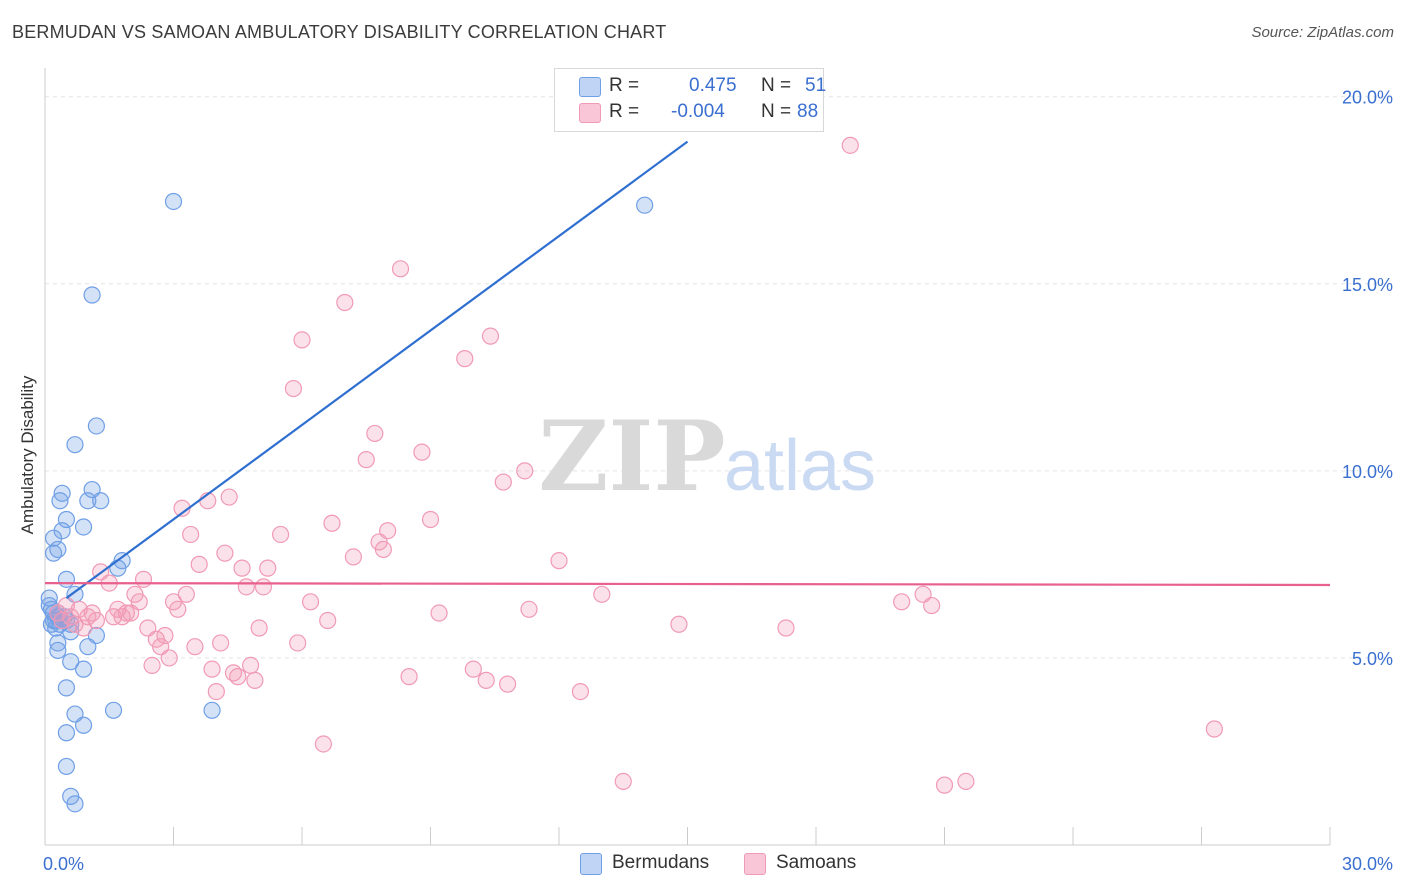 Image resolution: width=1406 pixels, height=892 pixels. Describe the element at coordinates (808, 111) in the screenshot. I see `legend-n-value: 88` at that location.